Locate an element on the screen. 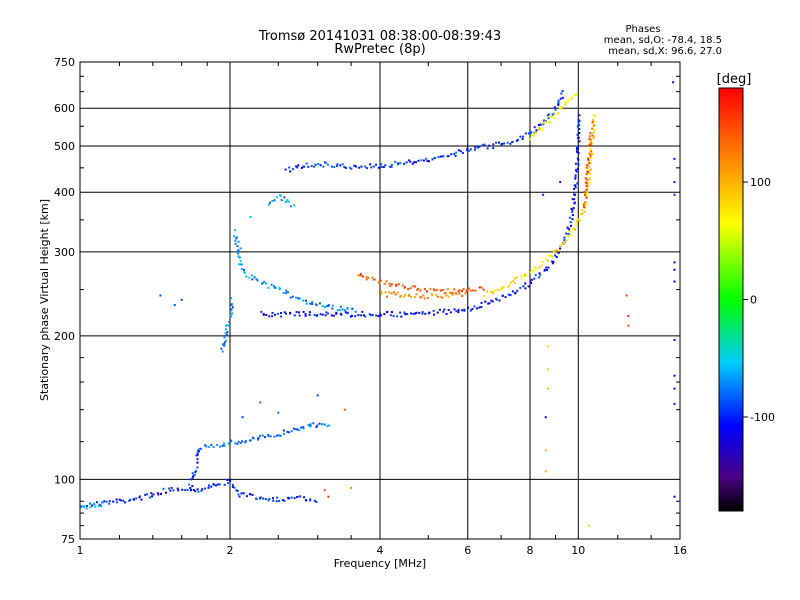 Image resolution: width=800 pixels, height=600 pixels. y-tick-label: 200 is located at coordinates (64, 336).